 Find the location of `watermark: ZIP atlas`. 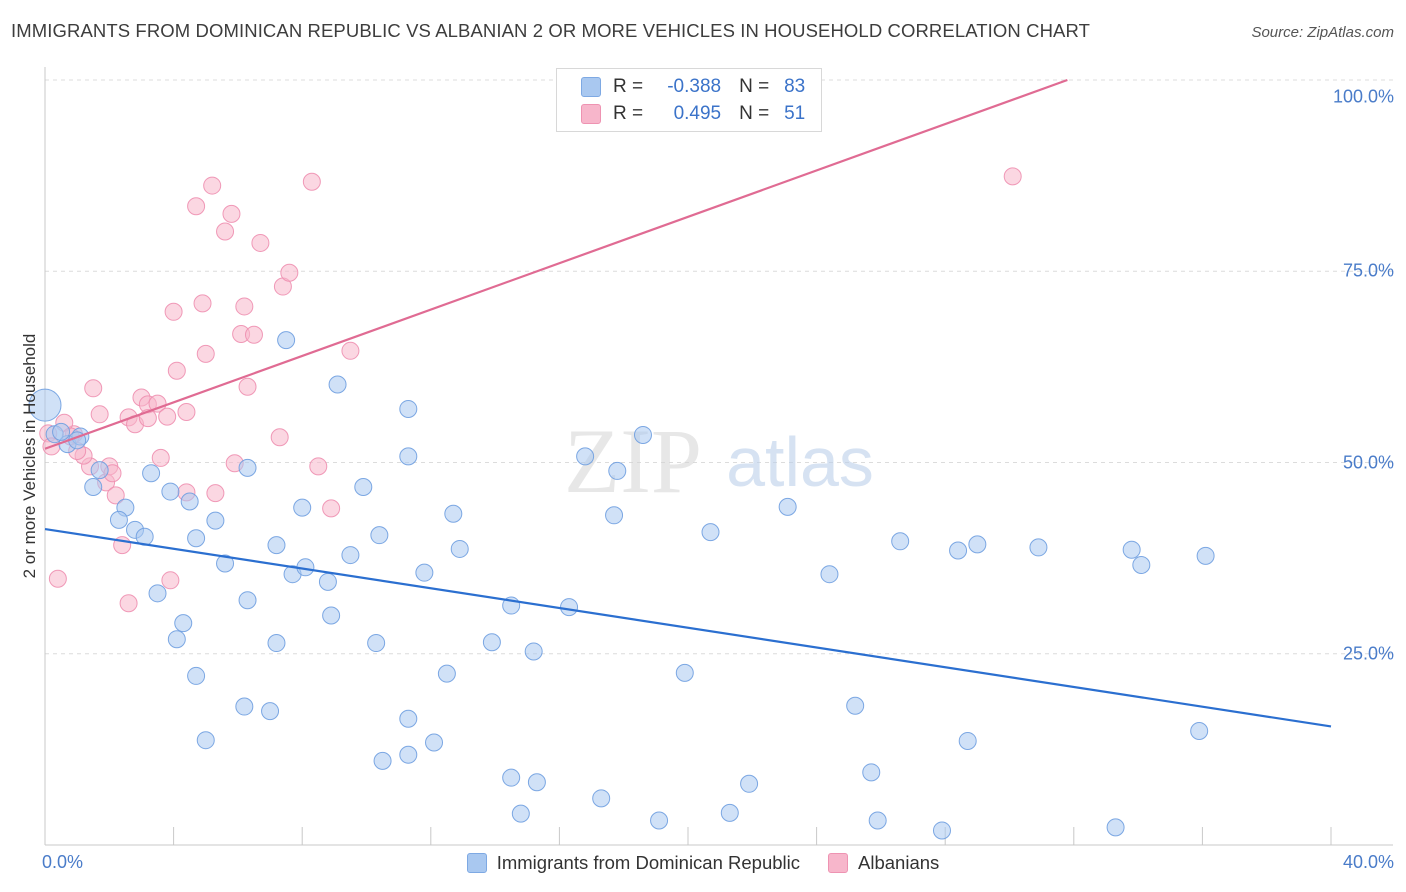

watermark: ZIP atlas is located at coordinates (719, 461).